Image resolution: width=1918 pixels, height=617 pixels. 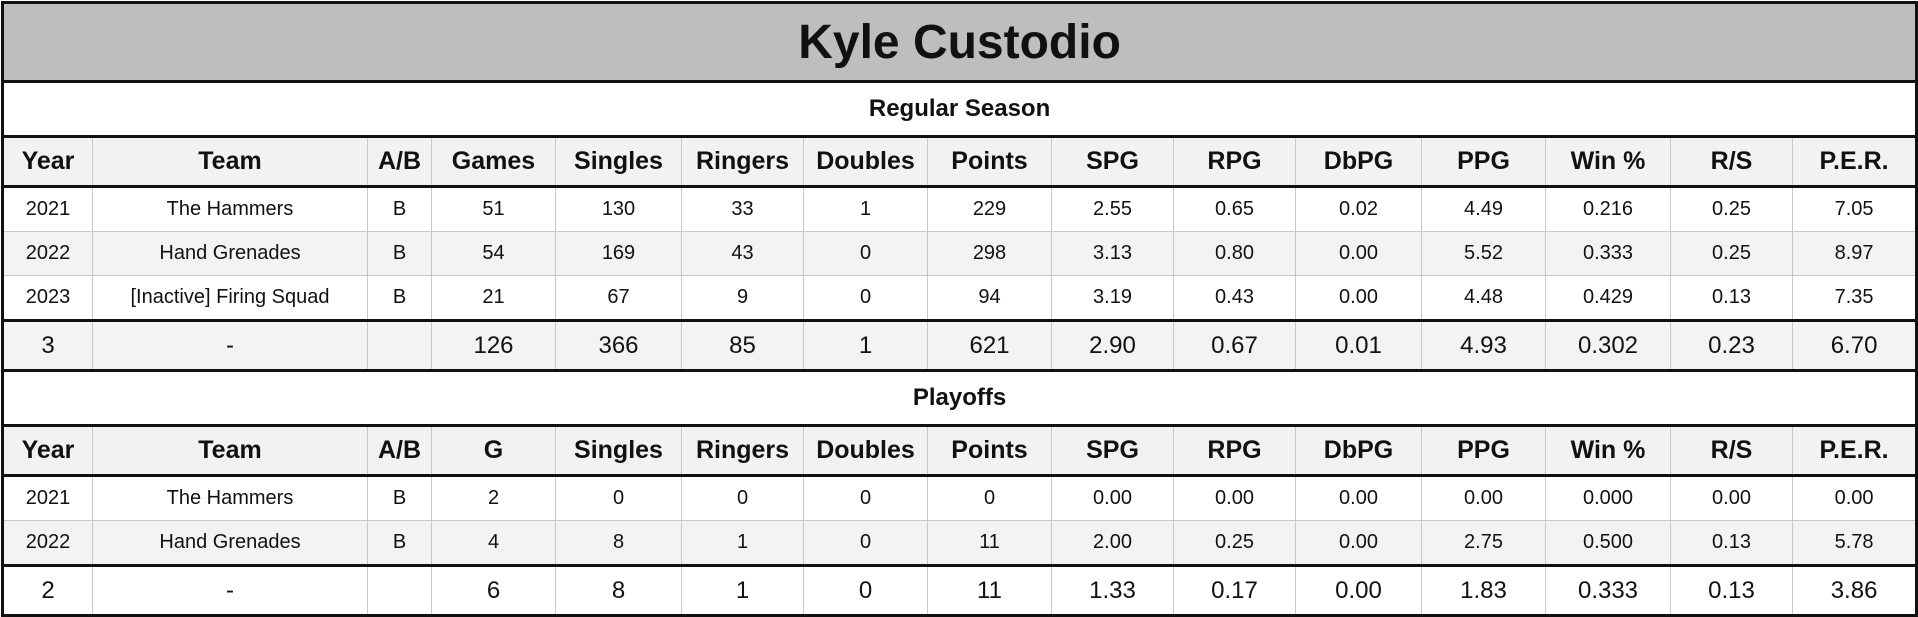 I want to click on playoffs-total-row: 2- 6 8 1 0 11 1.33 0.17 0.00 1.83 0.333 0.13 3.86, so click(x=959, y=590).